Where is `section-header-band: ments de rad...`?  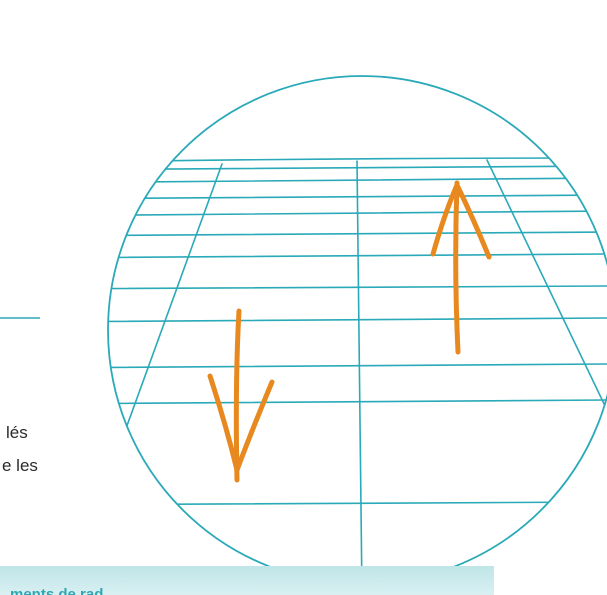 section-header-band: ments de rad... is located at coordinates (247, 580).